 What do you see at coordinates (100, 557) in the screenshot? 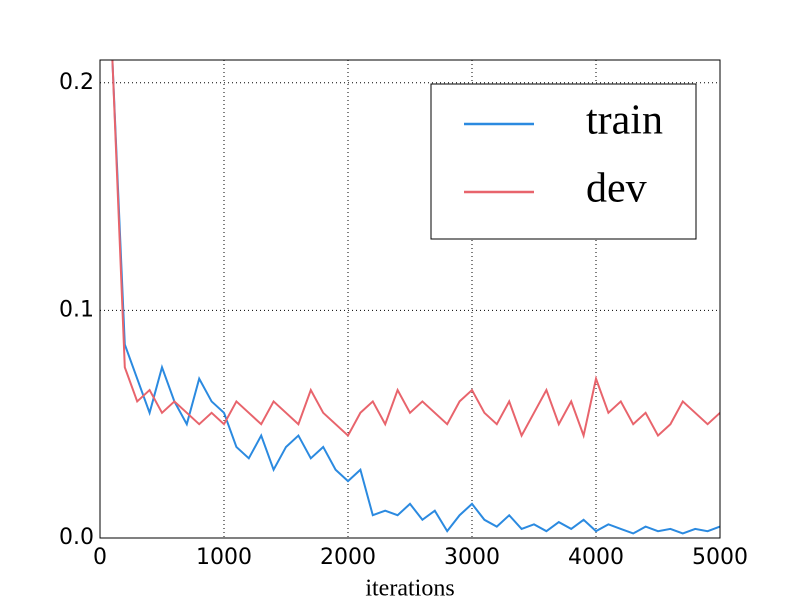
I see `x-tick-label: 0` at bounding box center [100, 557].